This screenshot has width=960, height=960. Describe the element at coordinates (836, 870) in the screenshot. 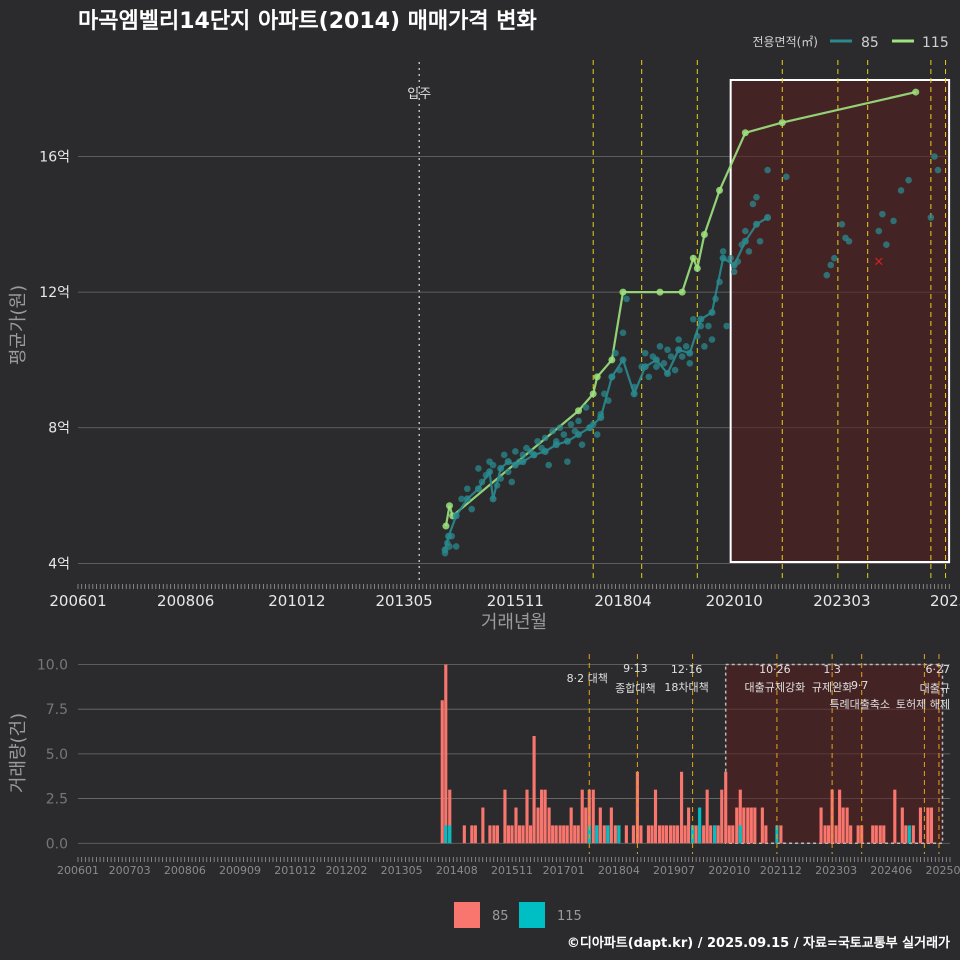

I see `bar-x-tick-label: 202303` at that location.